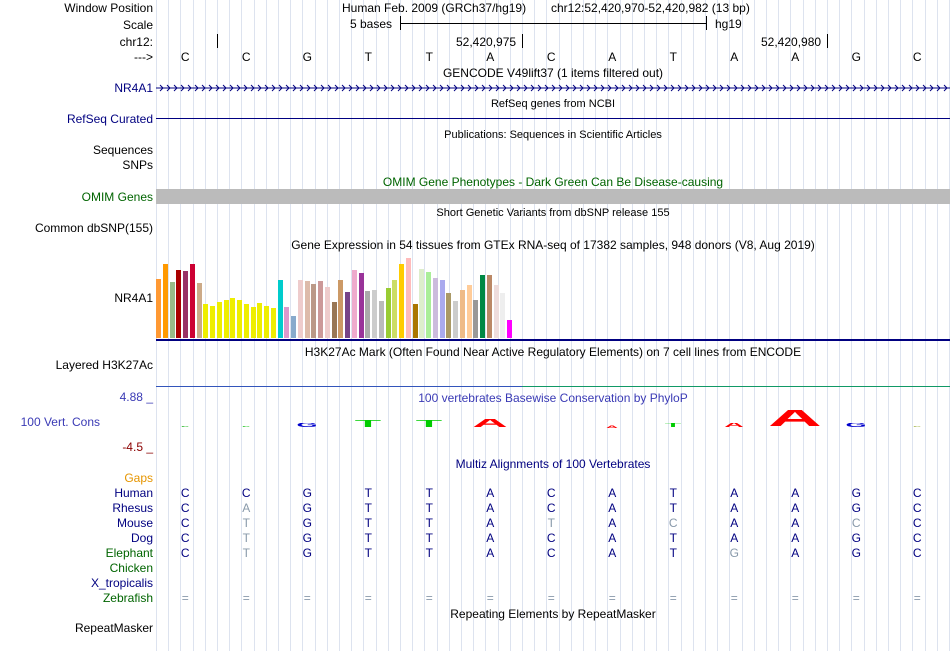 The width and height of the screenshot is (950, 651). I want to click on gencode-gene-label: NR4A1, so click(133, 88).